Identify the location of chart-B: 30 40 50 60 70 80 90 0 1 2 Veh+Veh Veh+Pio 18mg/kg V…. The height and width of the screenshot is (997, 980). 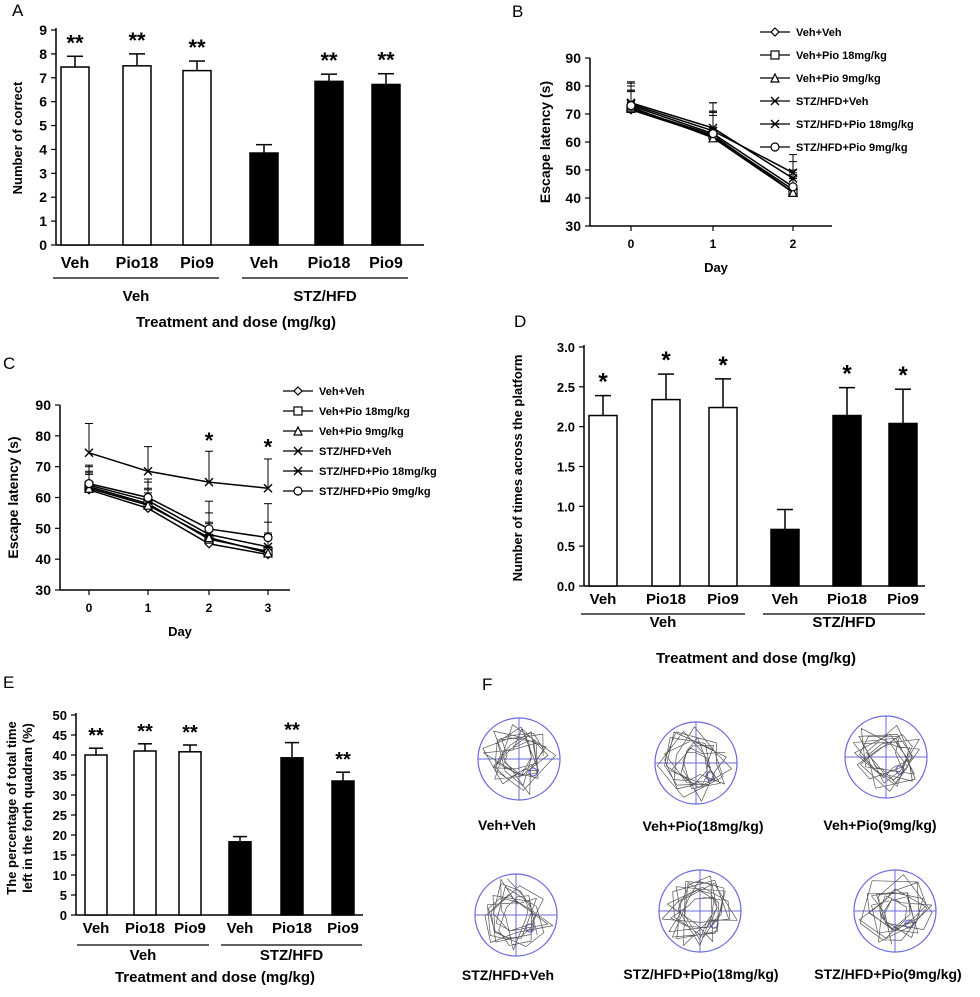
(725, 151).